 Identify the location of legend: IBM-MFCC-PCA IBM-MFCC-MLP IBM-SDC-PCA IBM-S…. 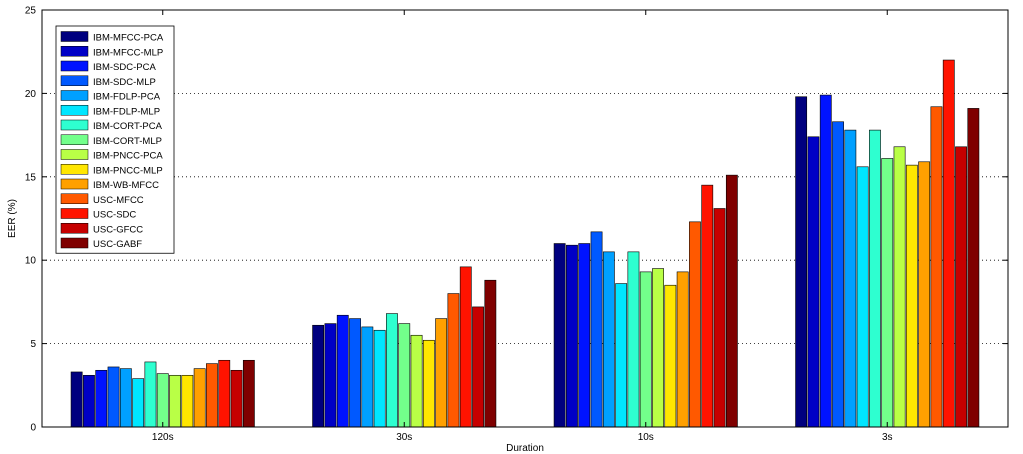
(115, 139).